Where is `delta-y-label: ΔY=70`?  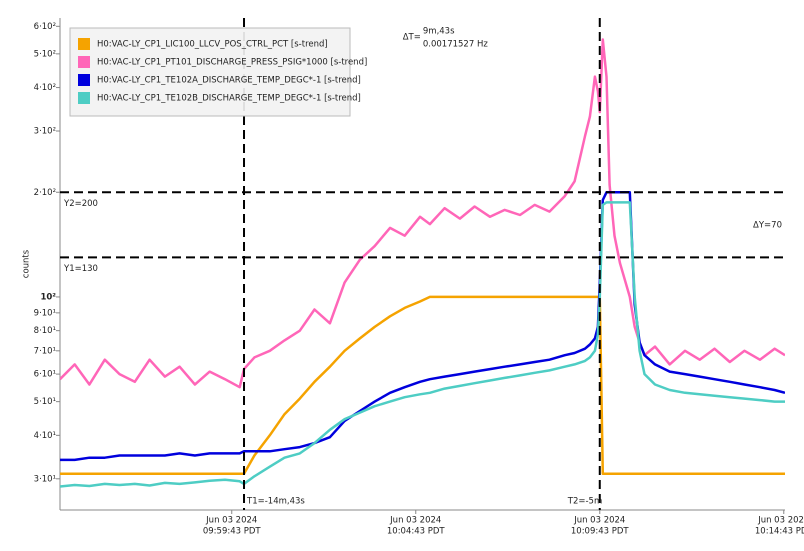 delta-y-label: ΔY=70 is located at coordinates (767, 225).